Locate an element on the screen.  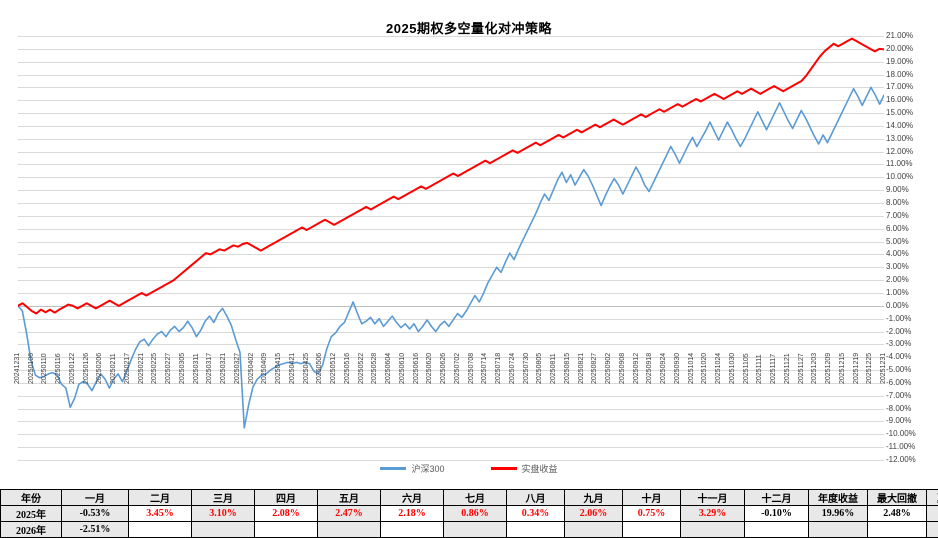
x-axis-tick-label: 20250610 is located at coordinates (402, 360).